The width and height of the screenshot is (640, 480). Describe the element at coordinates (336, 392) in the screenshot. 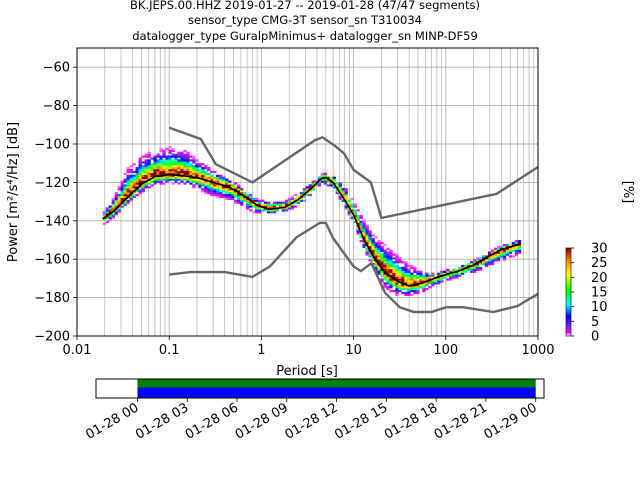

I see `data-coverage-bar` at that location.